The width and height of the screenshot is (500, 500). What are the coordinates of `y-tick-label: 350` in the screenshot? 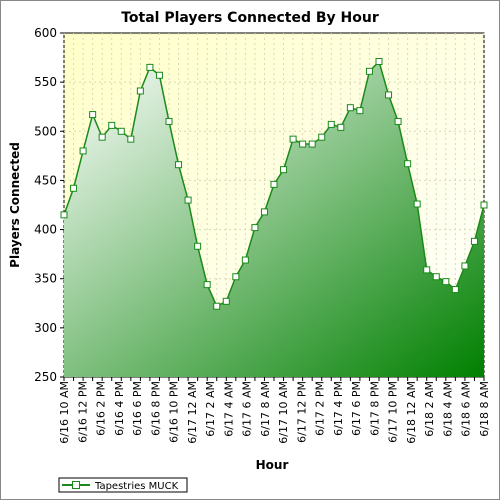 It's located at (45, 279).